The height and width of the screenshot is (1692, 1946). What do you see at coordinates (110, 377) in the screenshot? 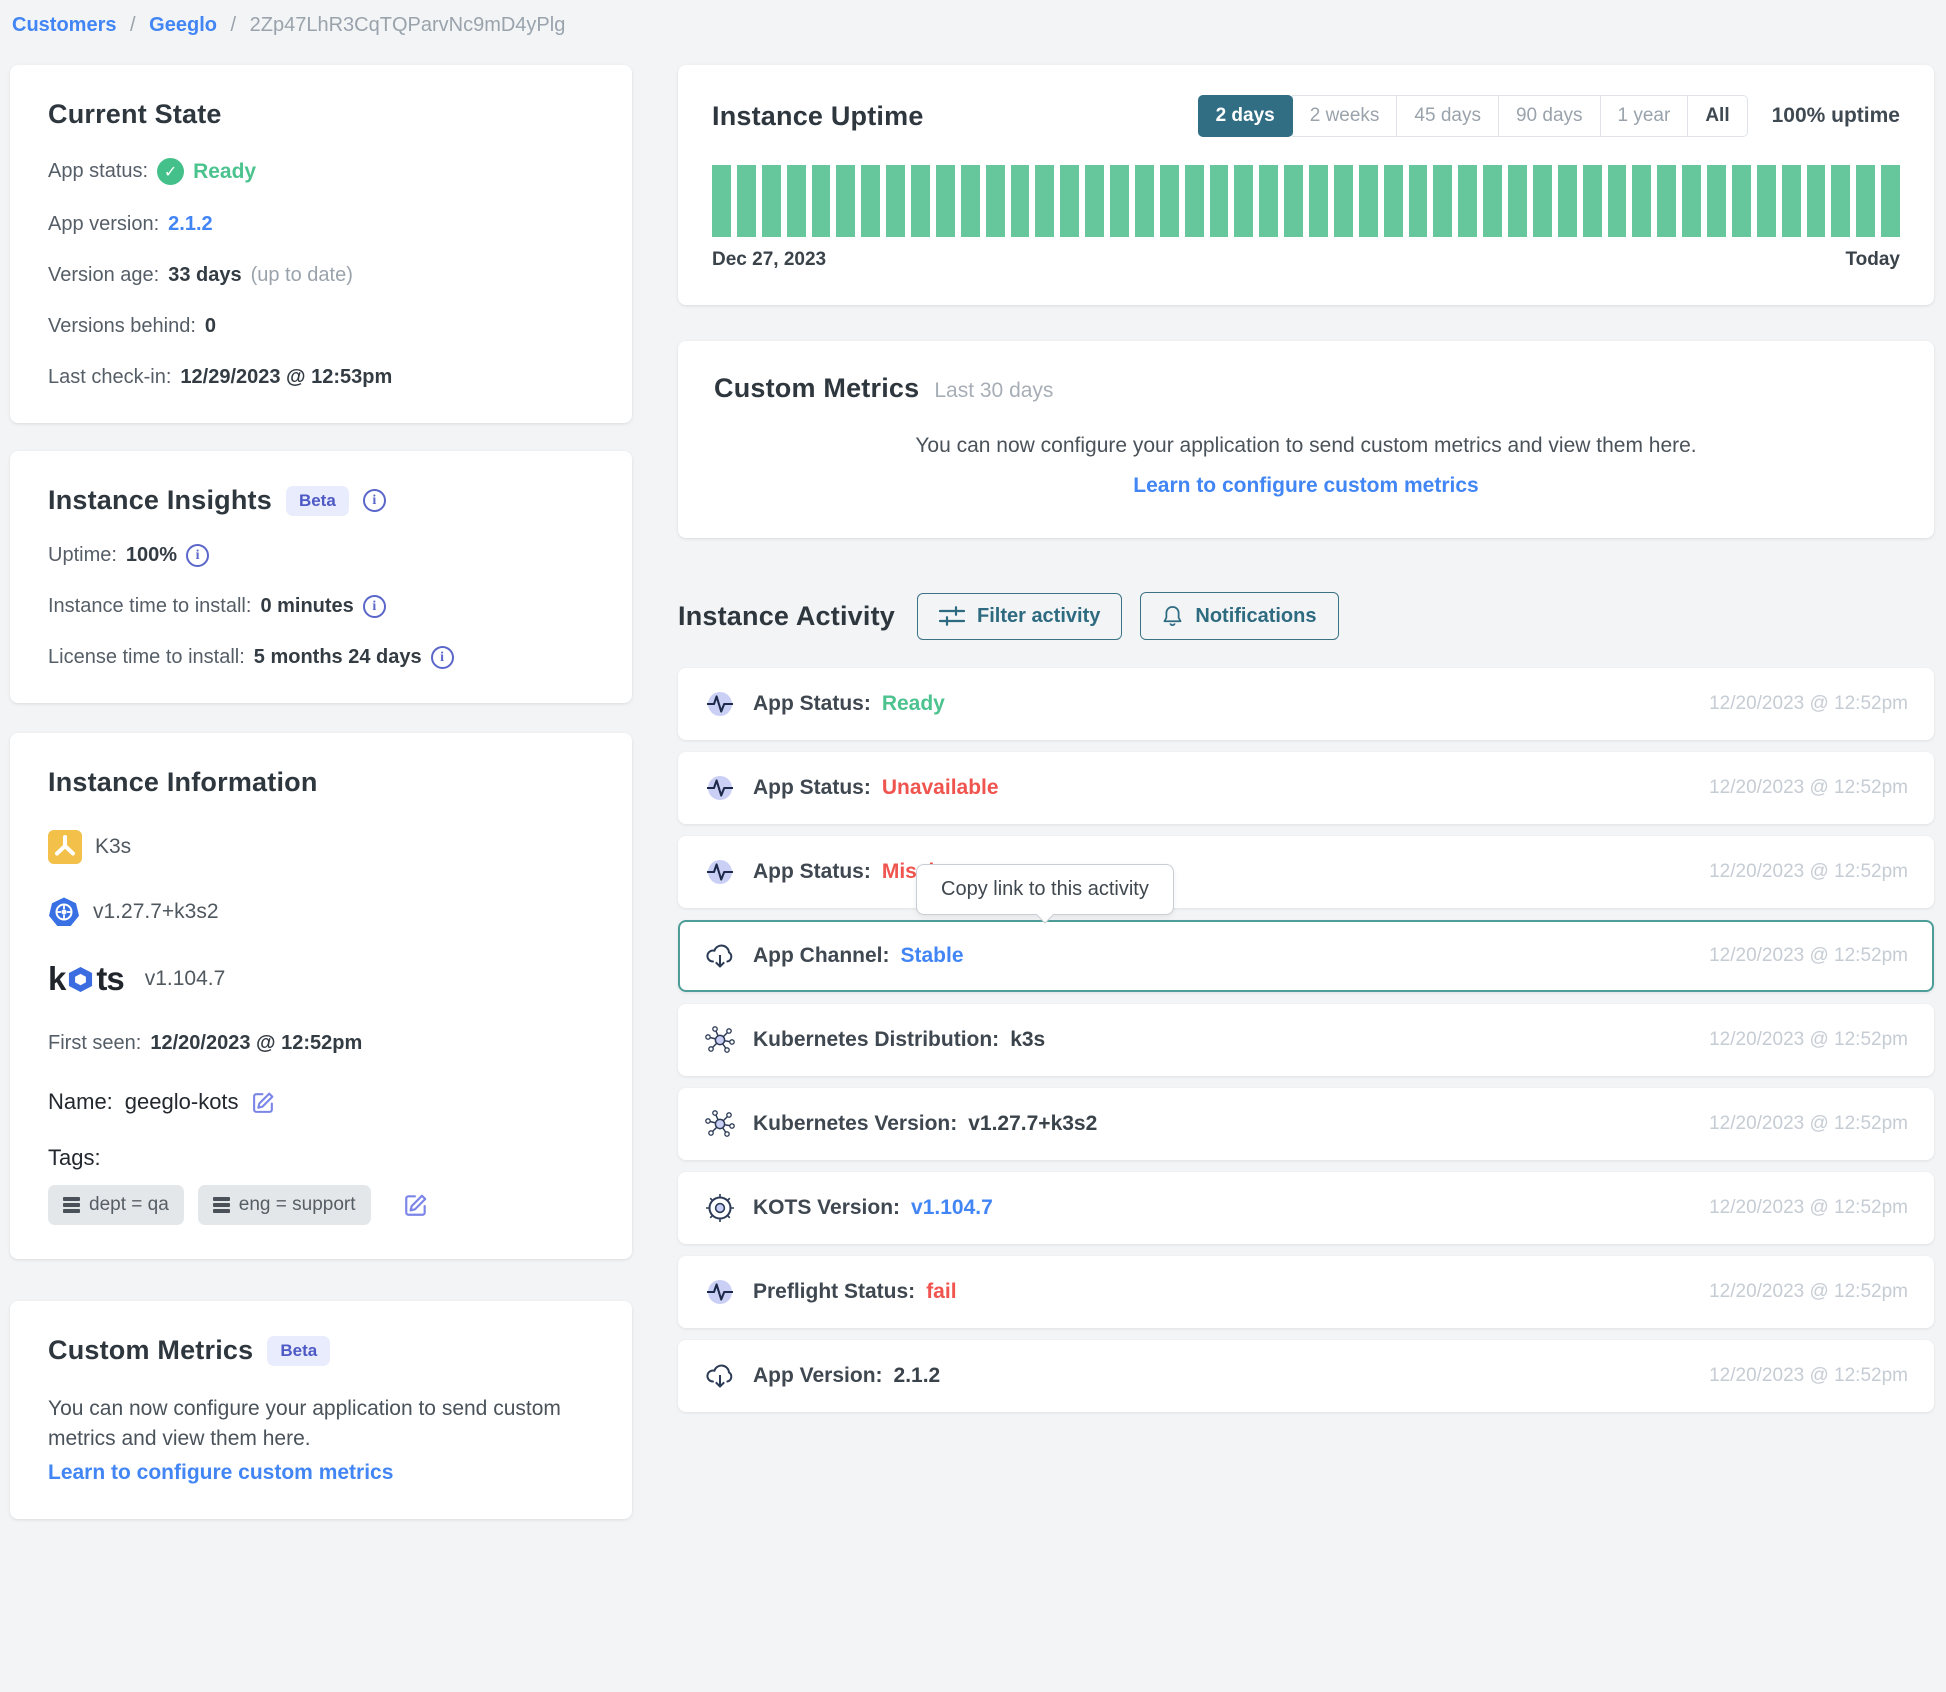
I see `last-checkin-label: Last check-in:` at bounding box center [110, 377].